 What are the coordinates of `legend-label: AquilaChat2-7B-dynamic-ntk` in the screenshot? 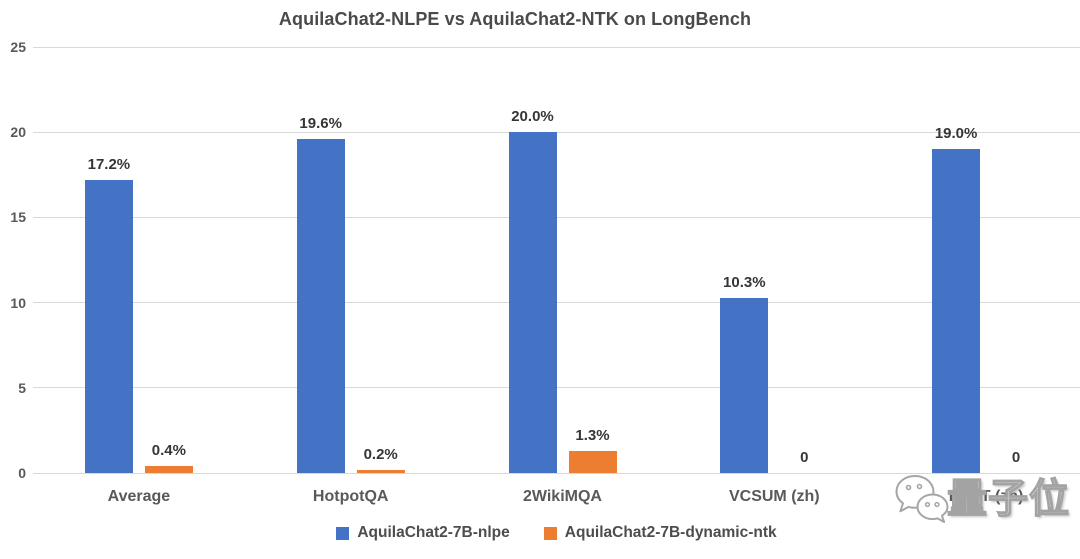 It's located at (670, 532).